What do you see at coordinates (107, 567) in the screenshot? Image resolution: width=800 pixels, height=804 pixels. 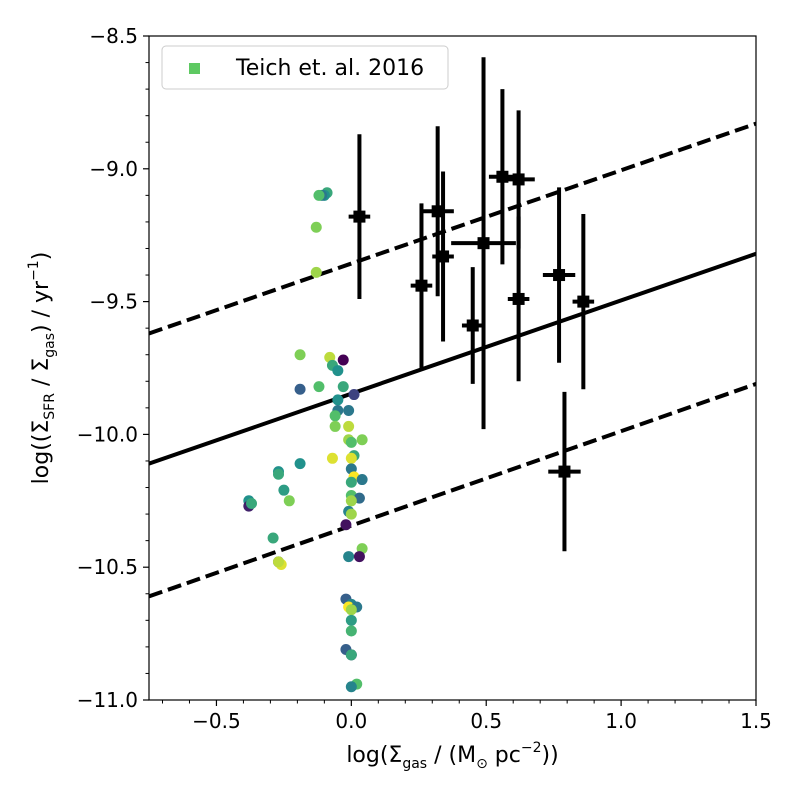 I see `y-tick-label: −10.5` at bounding box center [107, 567].